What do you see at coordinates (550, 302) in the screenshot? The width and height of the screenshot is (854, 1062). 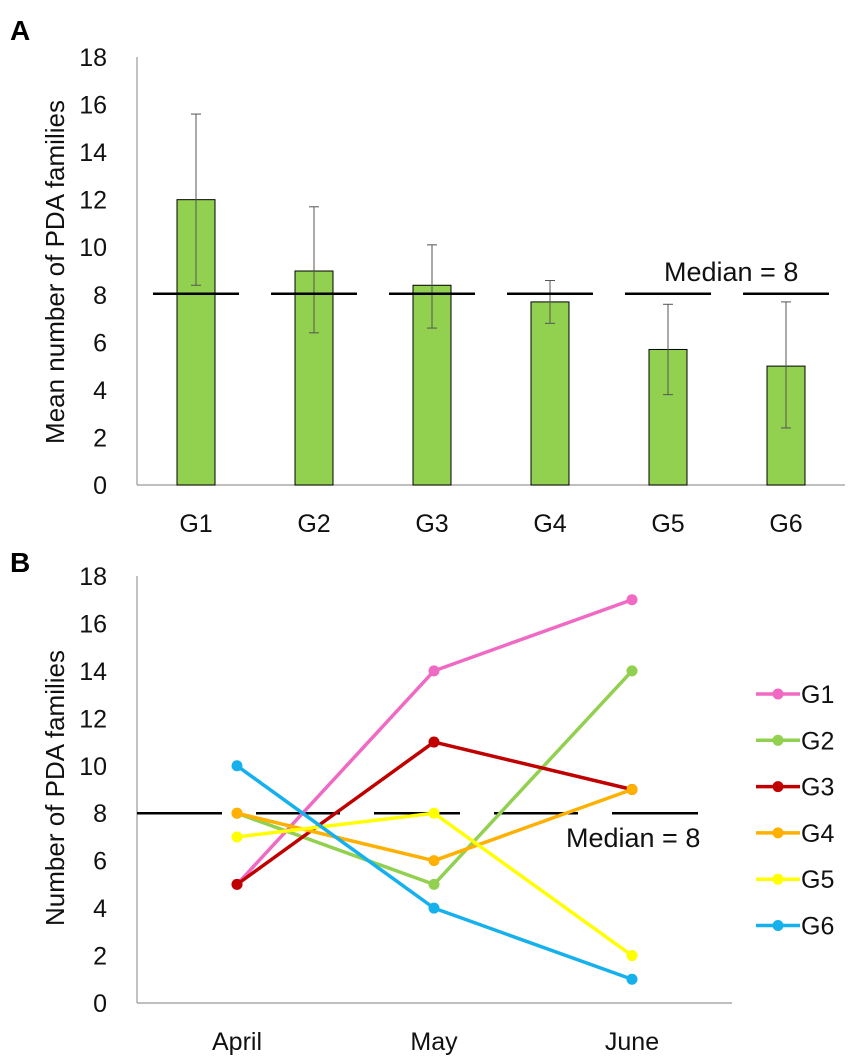 I see `error-bar-g4` at bounding box center [550, 302].